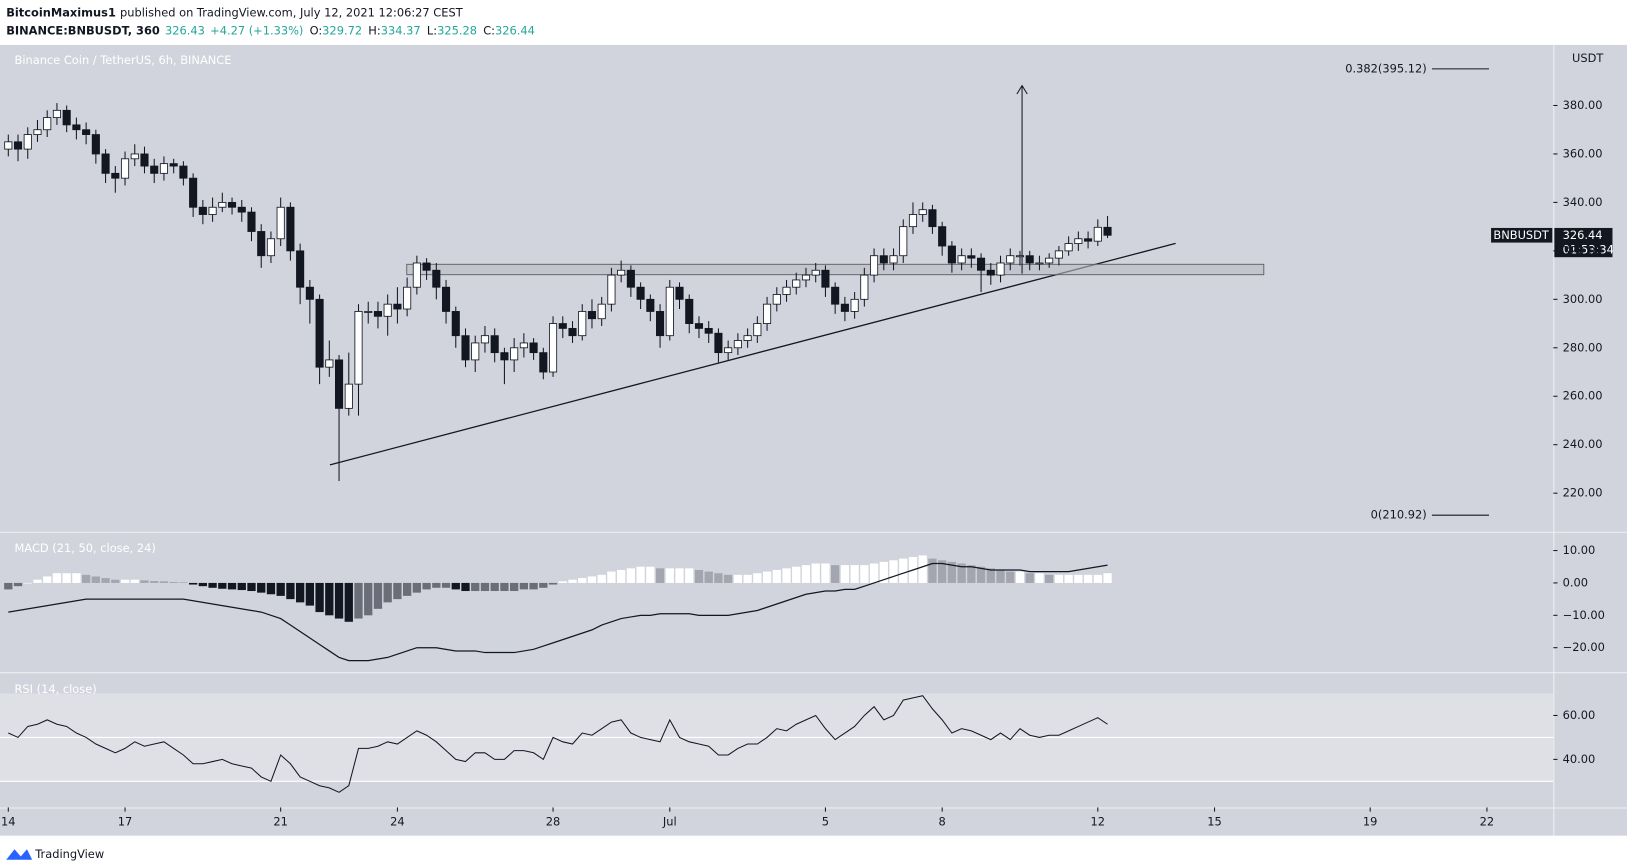 Image resolution: width=1627 pixels, height=867 pixels. I want to click on ohlc-label: H:, so click(374, 30).